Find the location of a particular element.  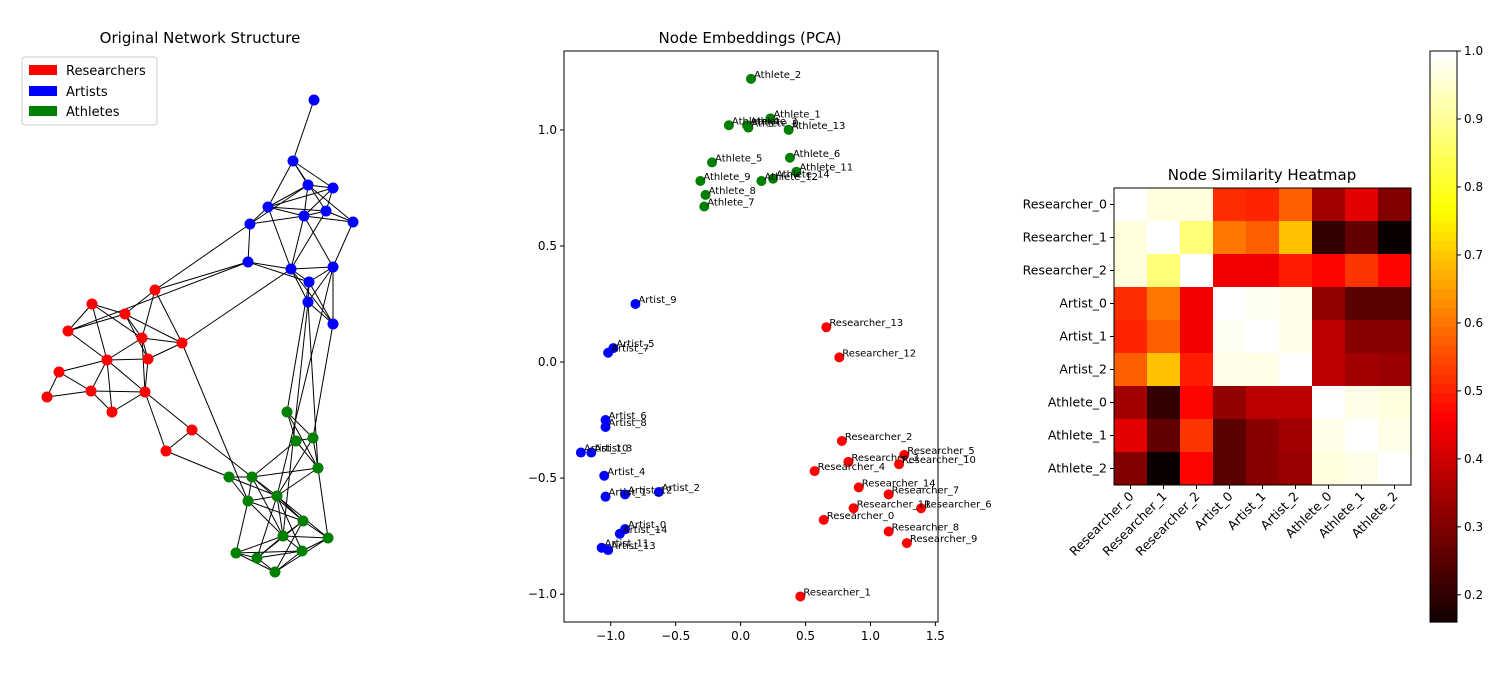

pca-point-label: Artist_14 is located at coordinates (645, 530).